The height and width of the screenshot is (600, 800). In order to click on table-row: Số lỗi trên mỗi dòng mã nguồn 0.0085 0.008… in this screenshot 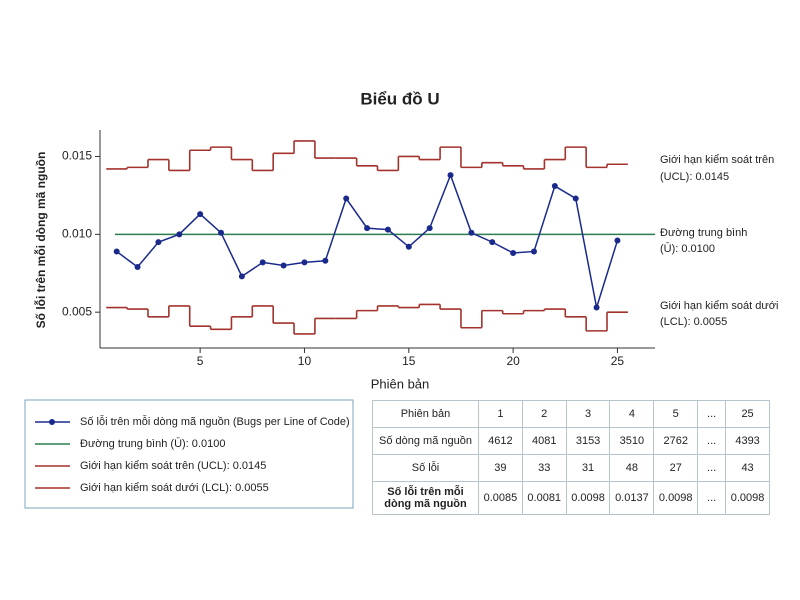, I will do `click(571, 498)`.